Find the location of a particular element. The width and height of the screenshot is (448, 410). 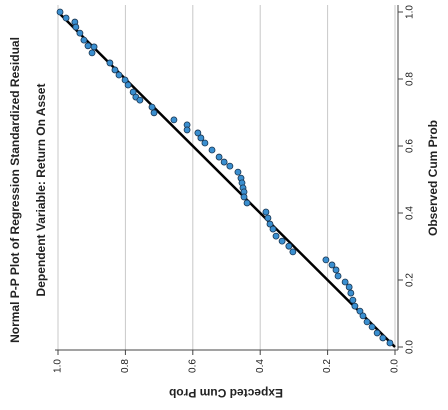

x-tick-label: 0.4 is located at coordinates (410, 213).